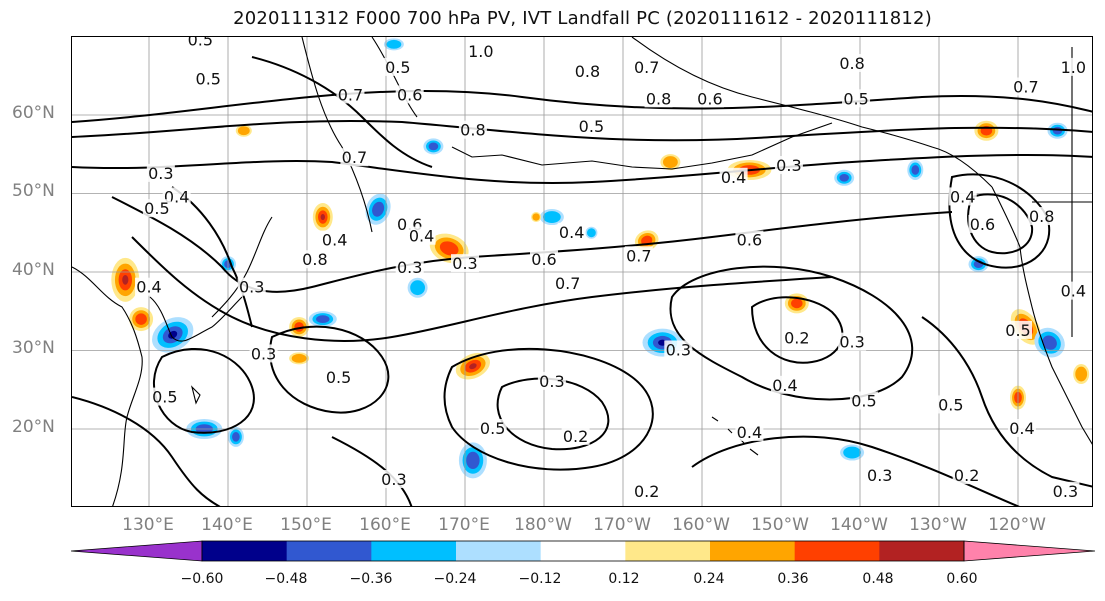  Describe the element at coordinates (780, 525) in the screenshot. I see `lon-label-150w: 150°W` at that location.